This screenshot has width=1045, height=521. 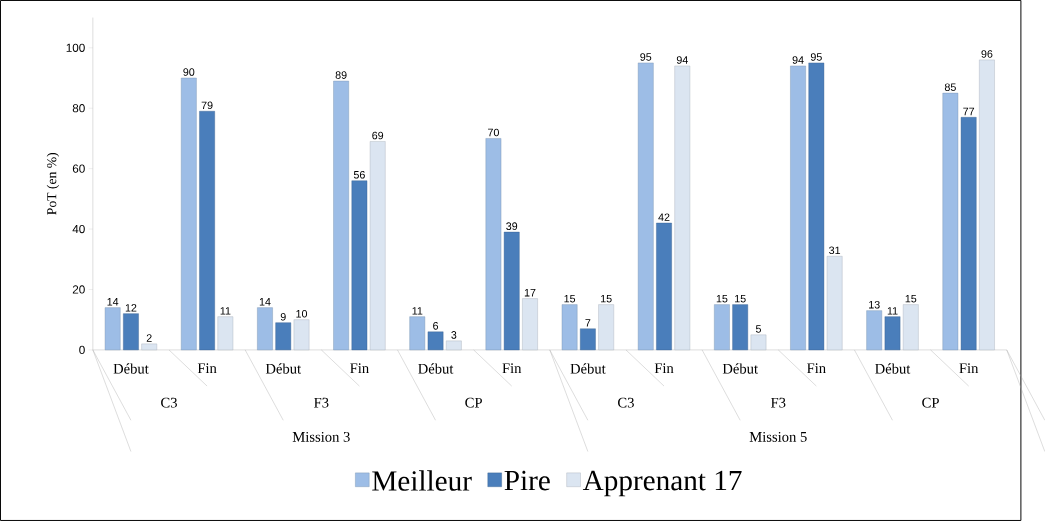 What do you see at coordinates (378, 135) in the screenshot?
I see `data-label: 69` at bounding box center [378, 135].